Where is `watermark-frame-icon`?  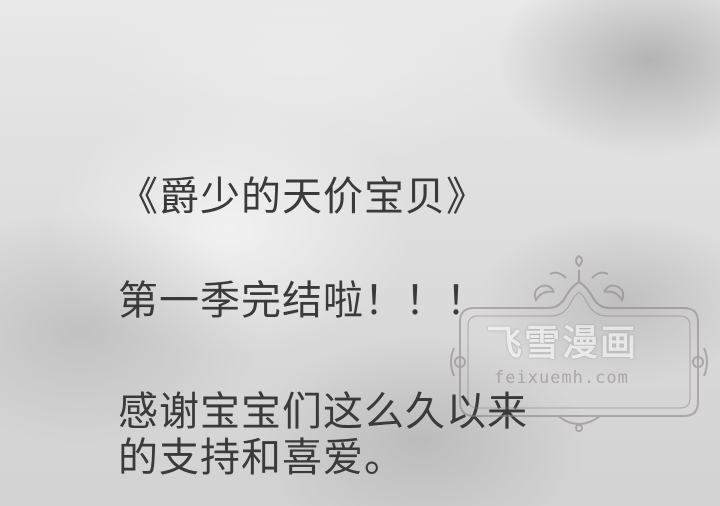
watermark-frame-icon is located at coordinates (579, 343).